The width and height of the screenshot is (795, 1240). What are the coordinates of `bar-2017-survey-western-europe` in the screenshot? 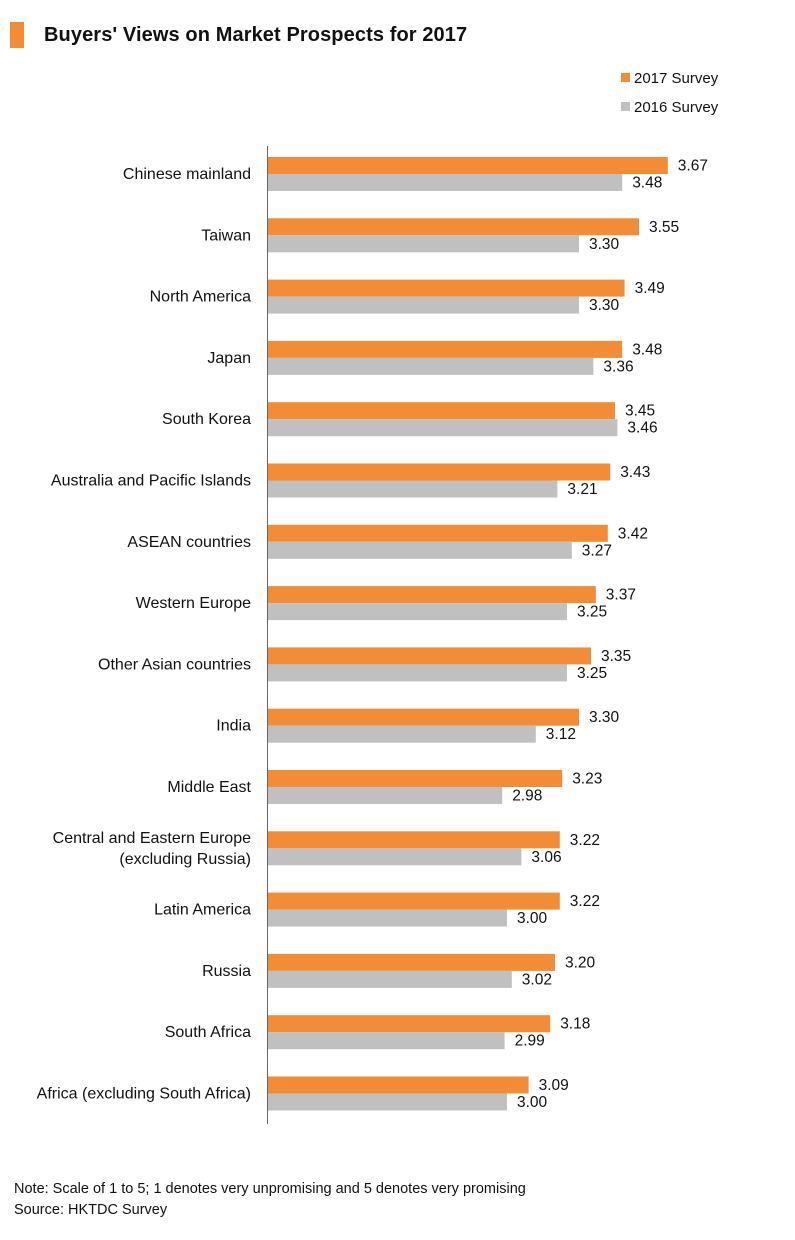 It's located at (431, 595).